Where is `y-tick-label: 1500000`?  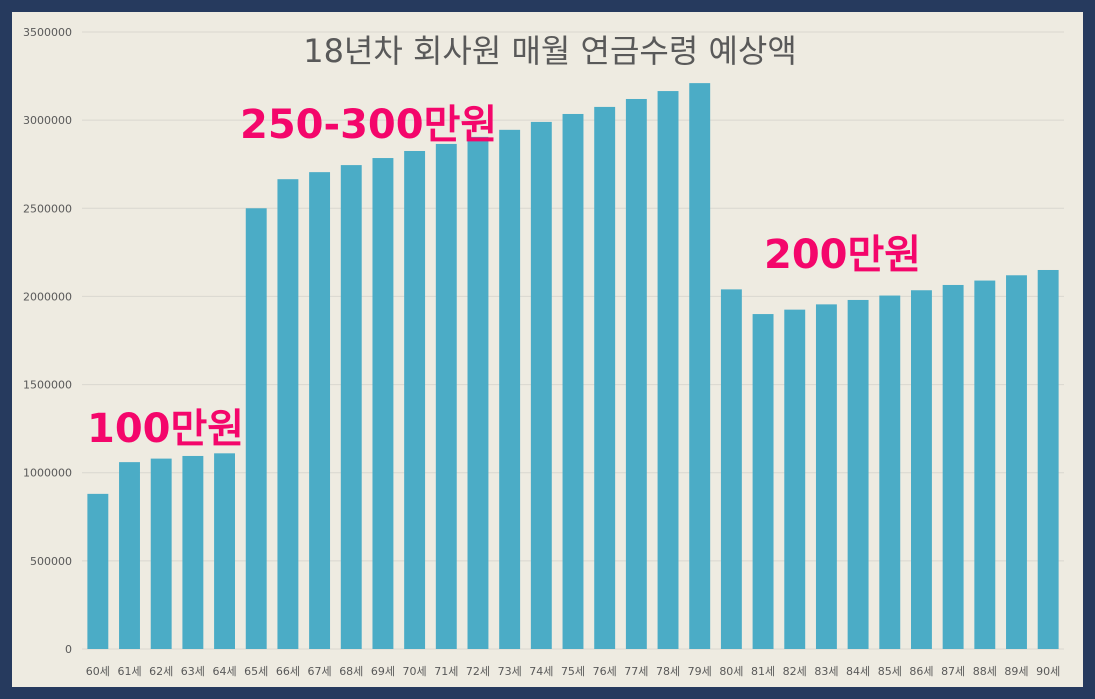
y-tick-label: 1500000 is located at coordinates (47, 385).